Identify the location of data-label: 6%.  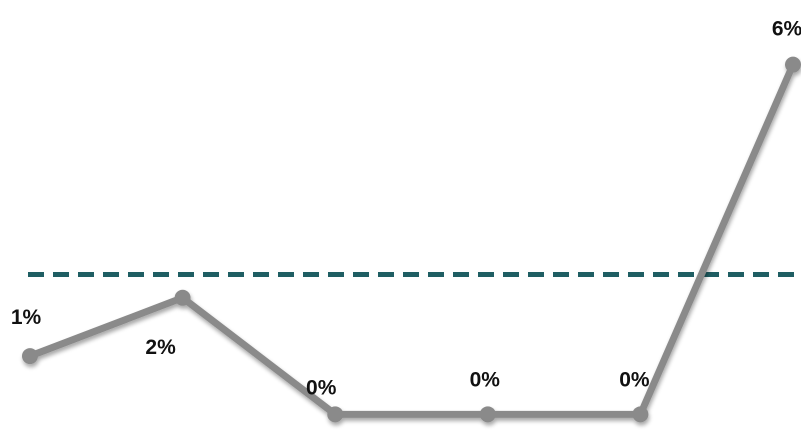
(786, 29).